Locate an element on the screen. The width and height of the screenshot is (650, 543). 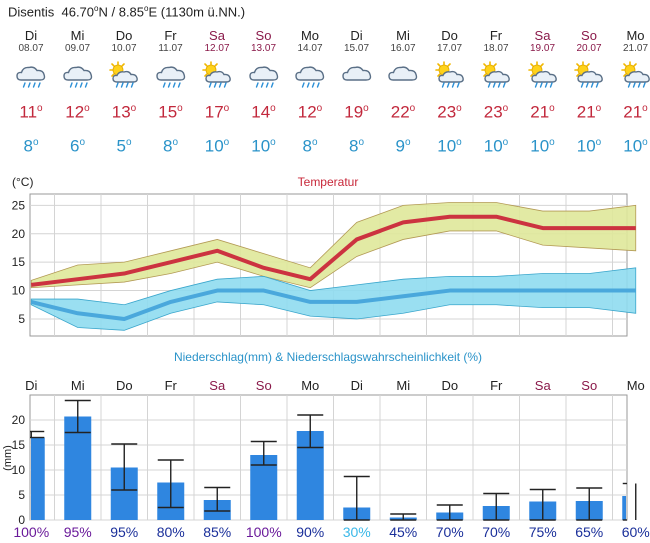
day-column: Di 15.07 19o 8o is located at coordinates (357, 92).